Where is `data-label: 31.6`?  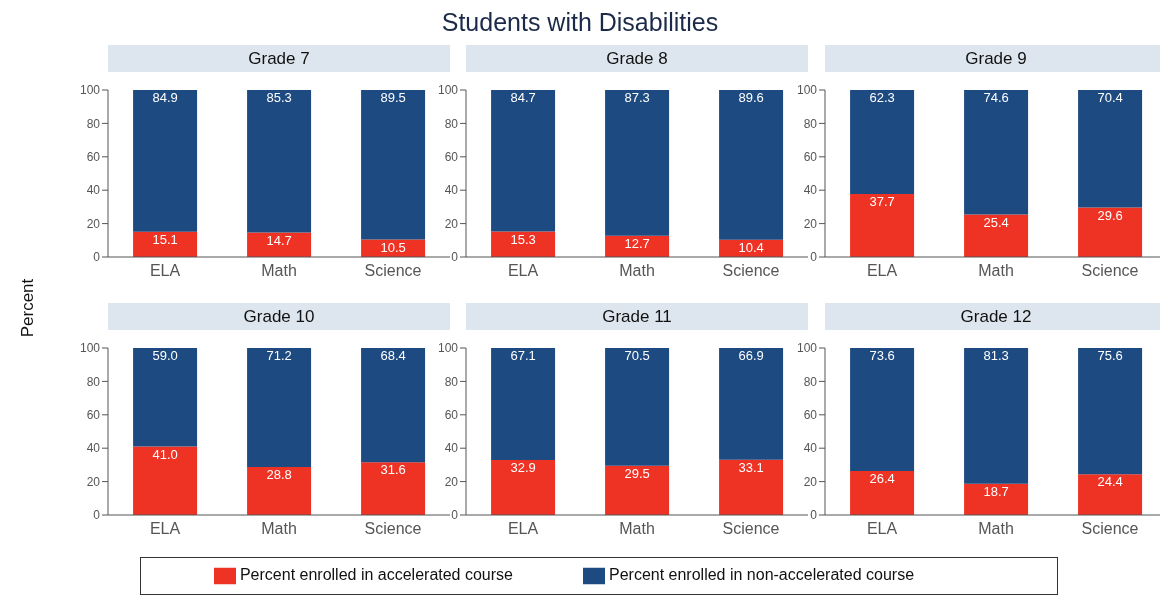 data-label: 31.6 is located at coordinates (393, 470).